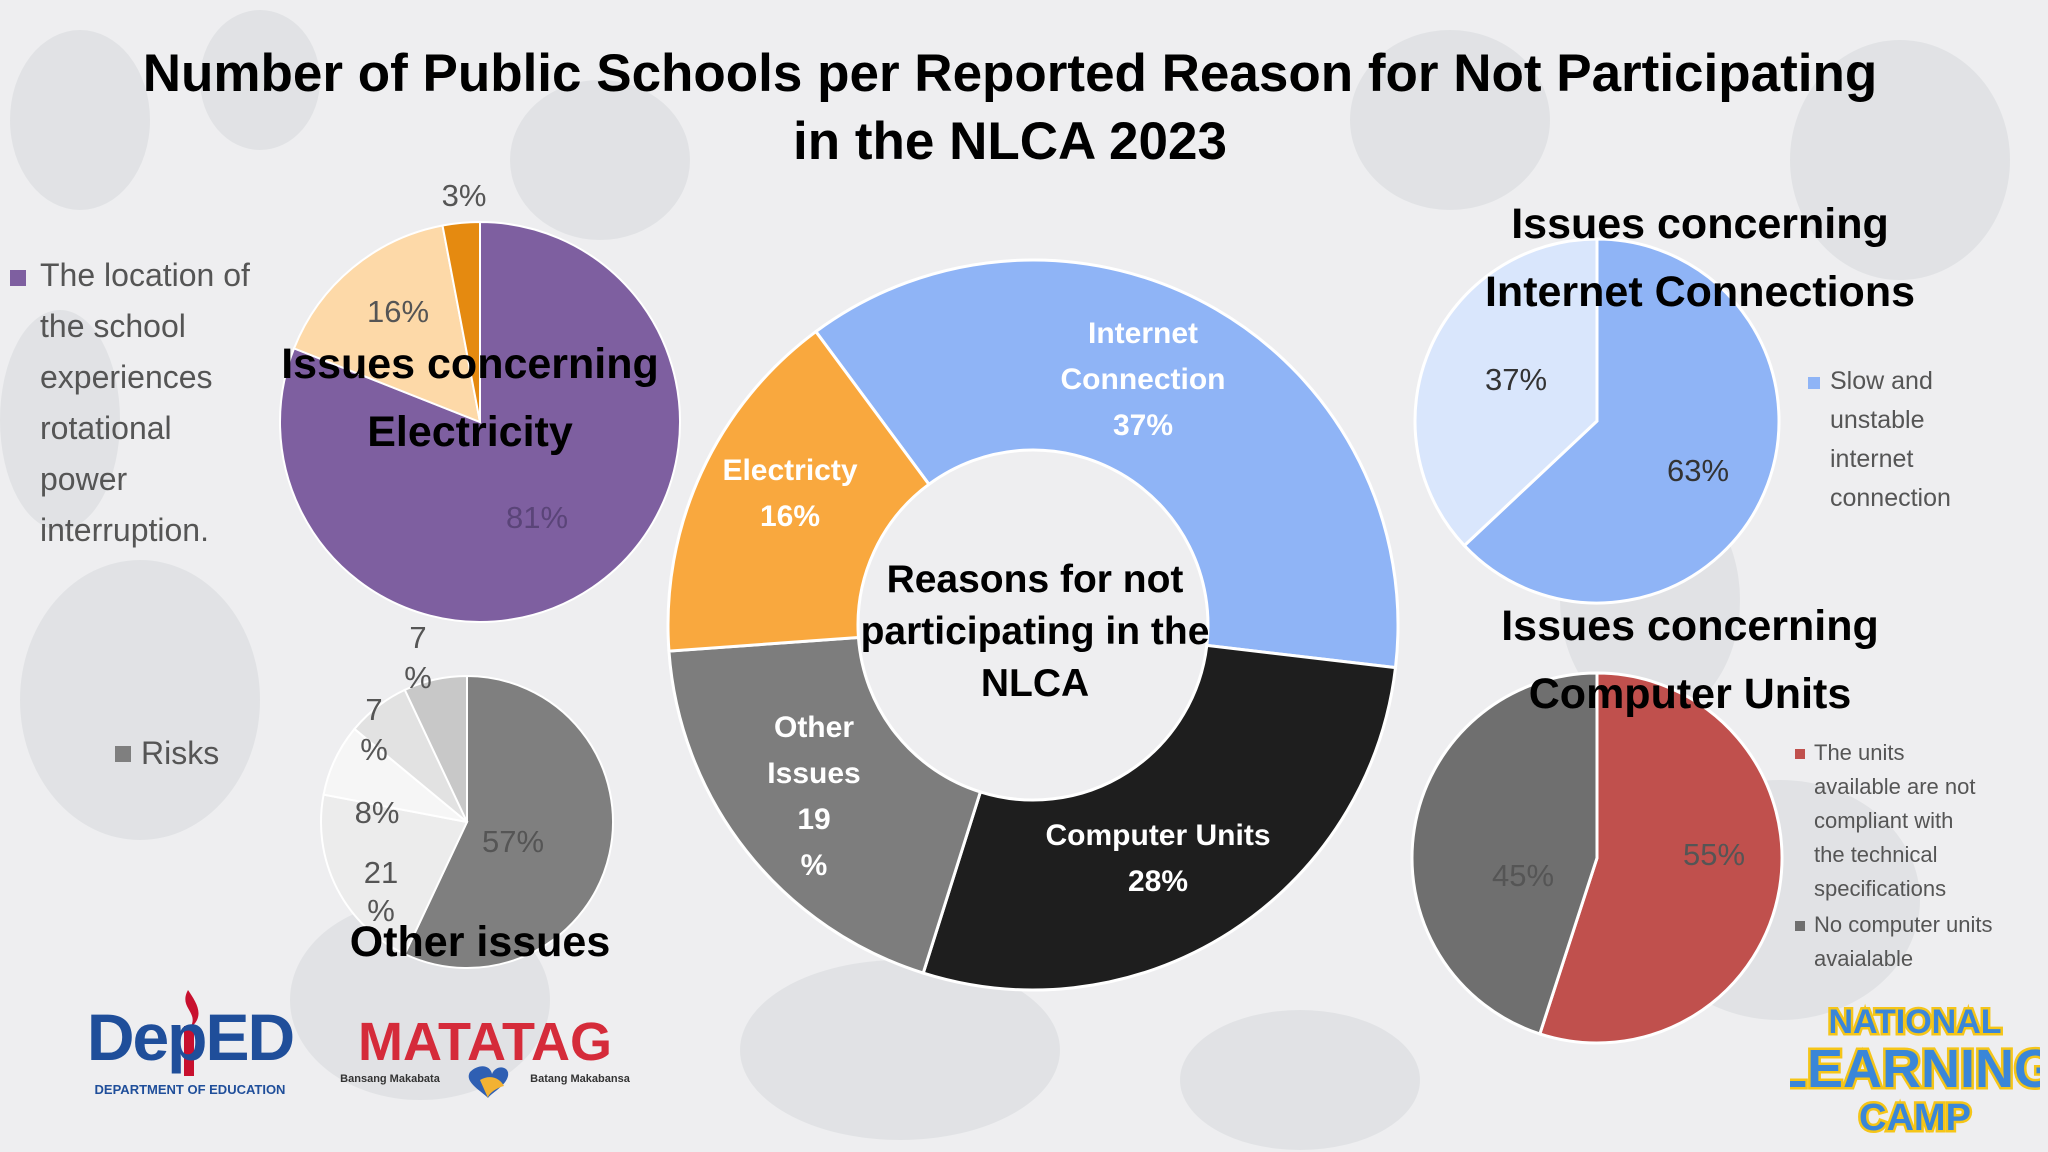  Describe the element at coordinates (814, 727) in the screenshot. I see `donut-label-3-line-1: Other` at that location.